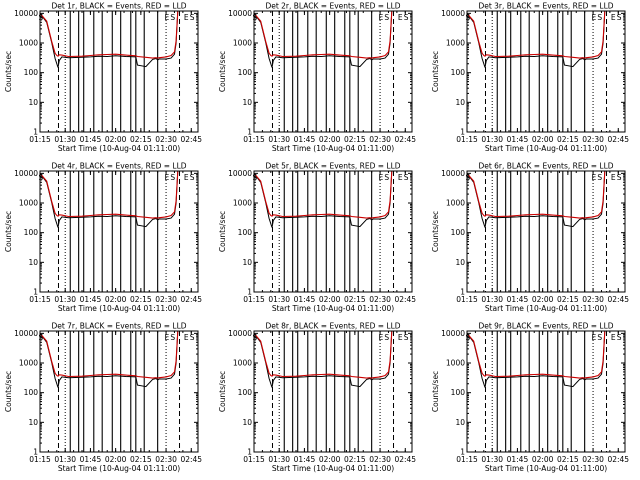 The height and width of the screenshot is (480, 640). I want to click on x-tick-label: 01:15, so click(254, 459).